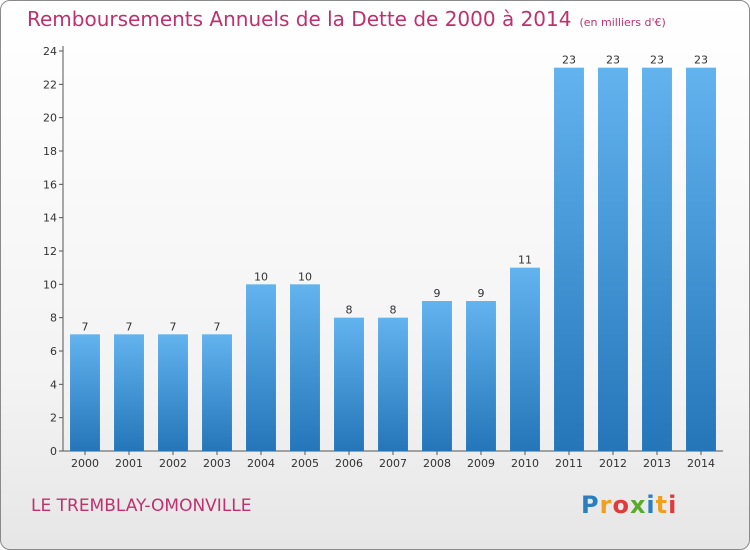 The width and height of the screenshot is (750, 550). I want to click on x-tick-label: 2009, so click(481, 463).